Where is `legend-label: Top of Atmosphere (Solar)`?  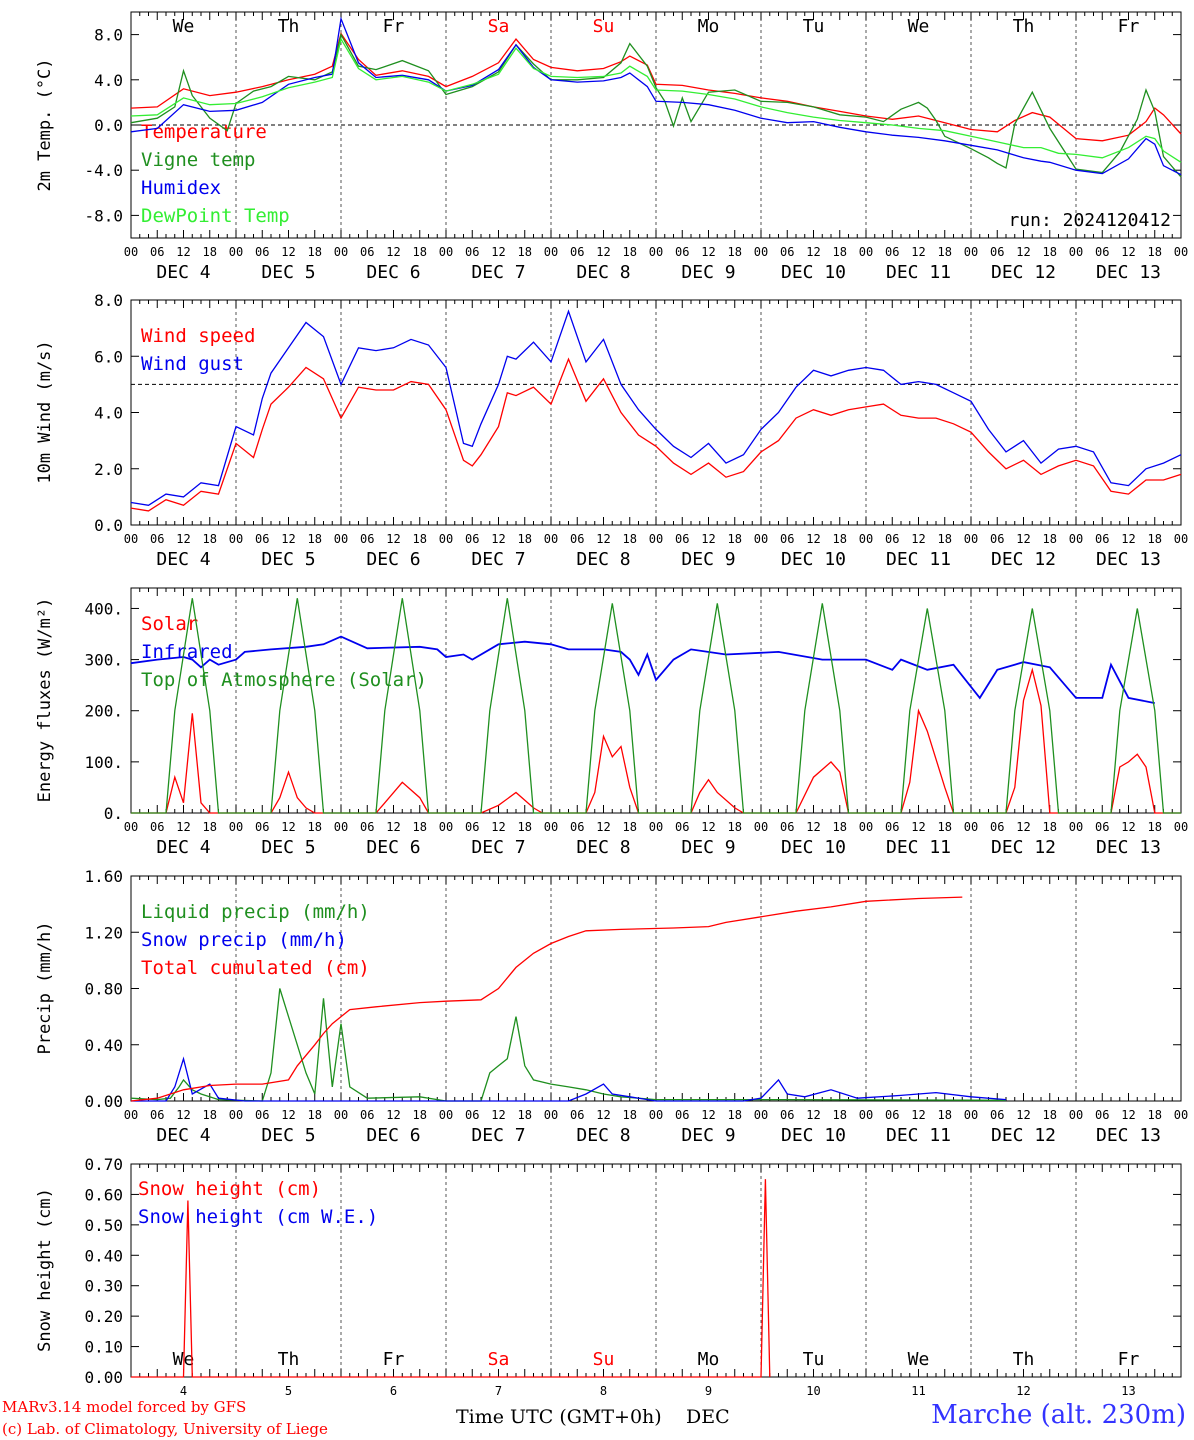
legend-label: Top of Atmosphere (Solar) is located at coordinates (284, 680).